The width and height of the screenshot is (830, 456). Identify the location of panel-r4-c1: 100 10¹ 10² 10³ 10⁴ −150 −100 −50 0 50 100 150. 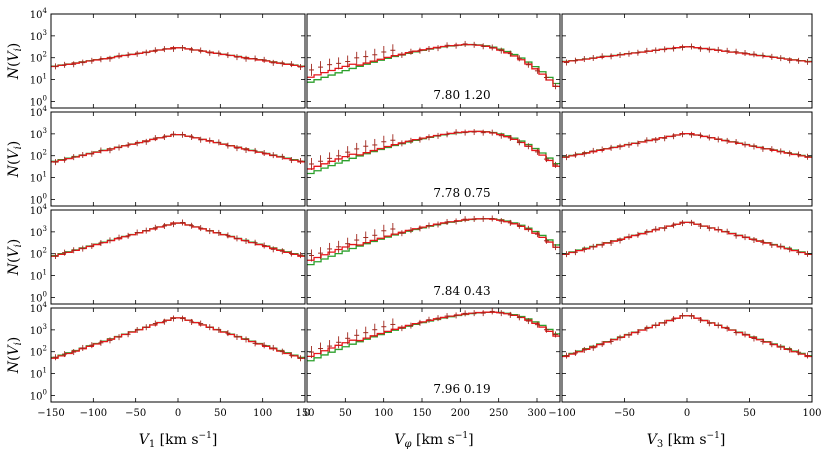
(172, 360).